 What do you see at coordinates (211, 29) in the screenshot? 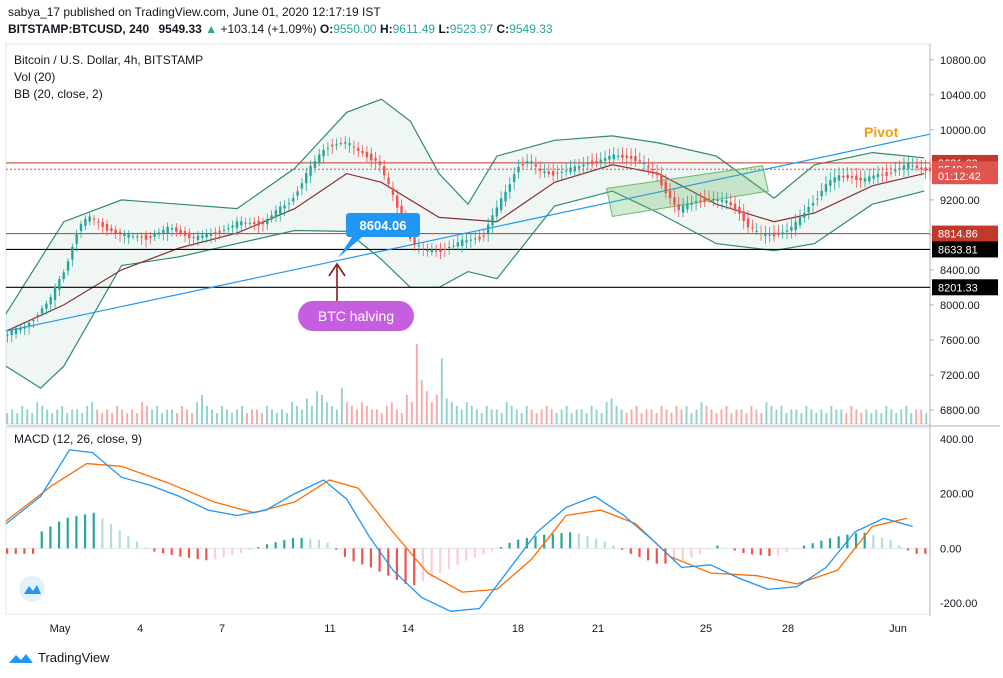
I see `change-arrow-icon: ▲` at bounding box center [211, 29].